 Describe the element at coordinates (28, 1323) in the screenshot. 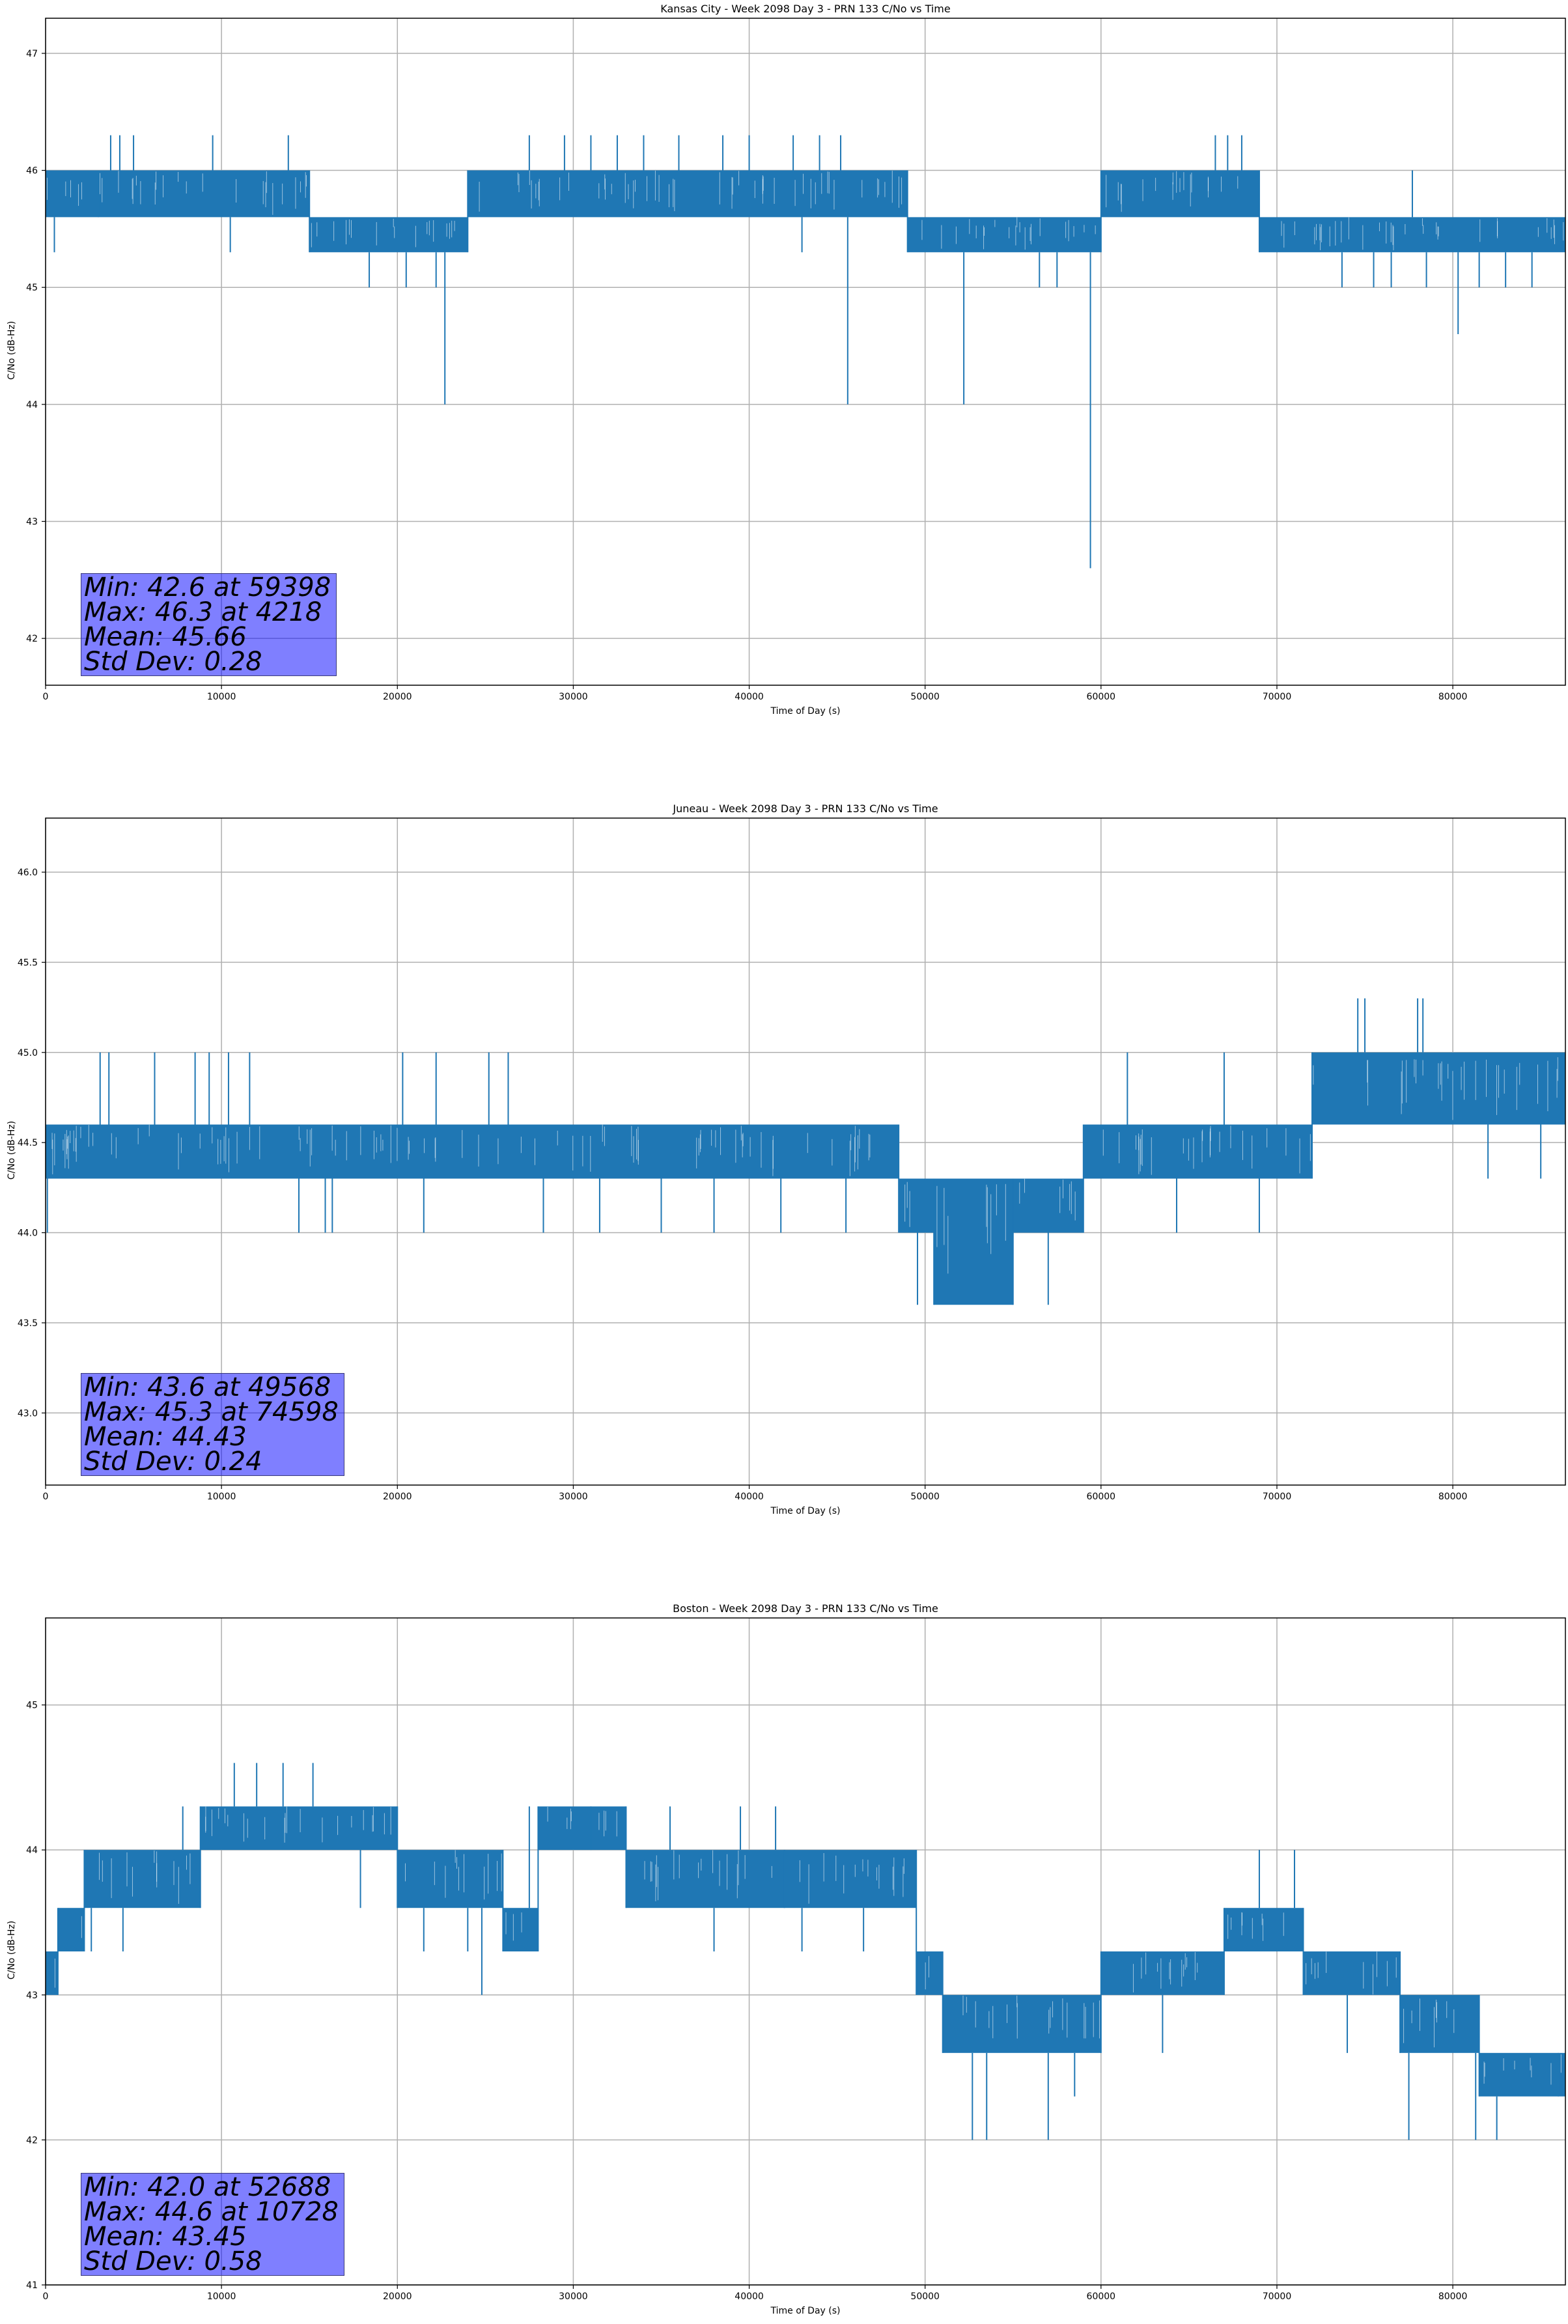

I see `y-tick-label: 43.5` at that location.